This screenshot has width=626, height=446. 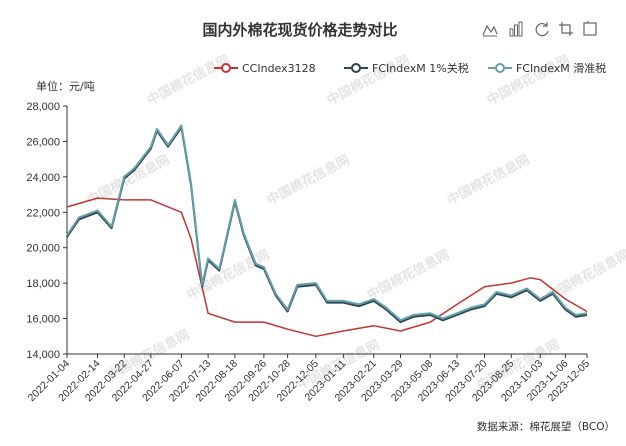 I want to click on legend-item-1: CCIndex3128, so click(x=265, y=68).